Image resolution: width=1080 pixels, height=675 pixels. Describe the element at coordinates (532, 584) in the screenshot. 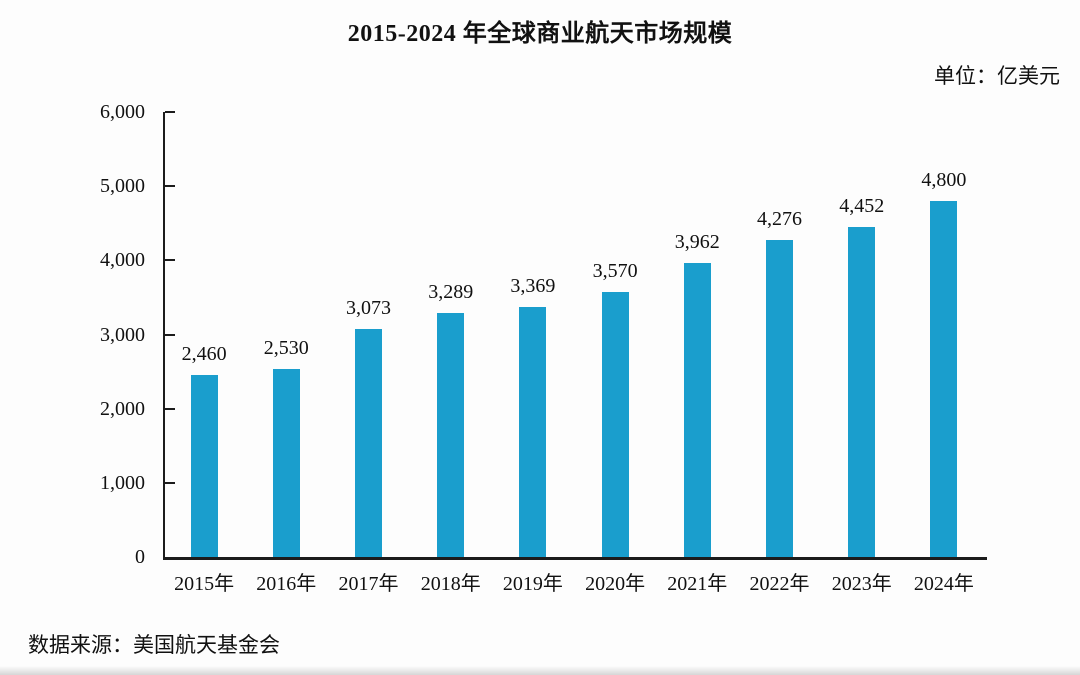

I see `x-axis-tick-label: 2019年` at that location.